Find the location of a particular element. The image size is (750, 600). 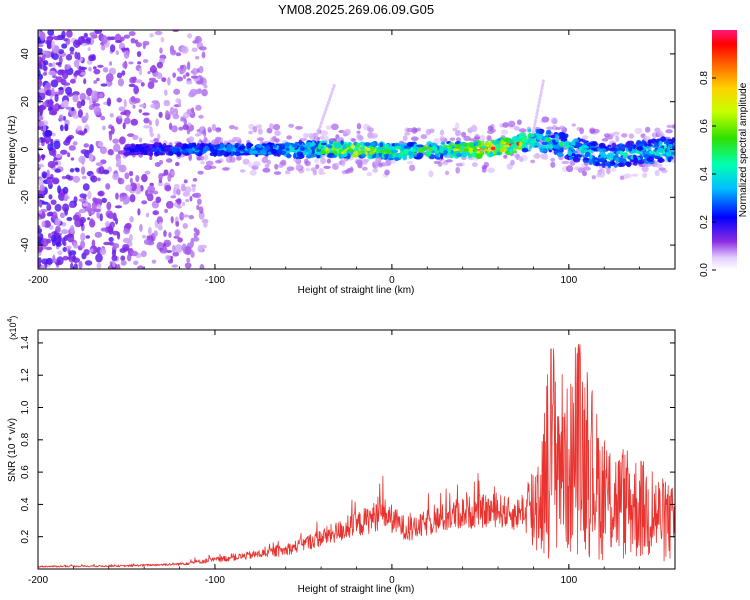

y-tick-label: 0.4 is located at coordinates (25, 504).